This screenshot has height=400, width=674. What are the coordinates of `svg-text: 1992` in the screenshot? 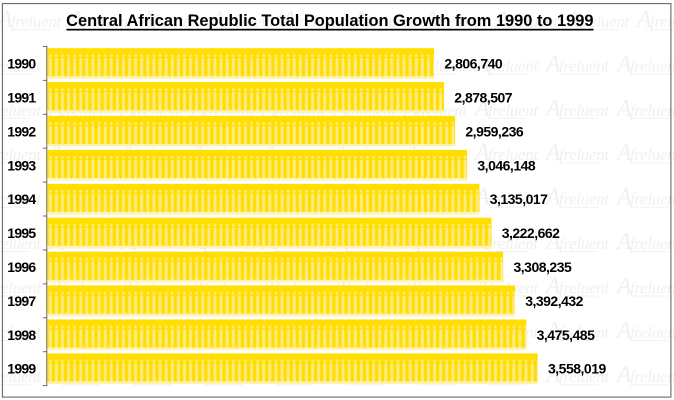 It's located at (21, 131).